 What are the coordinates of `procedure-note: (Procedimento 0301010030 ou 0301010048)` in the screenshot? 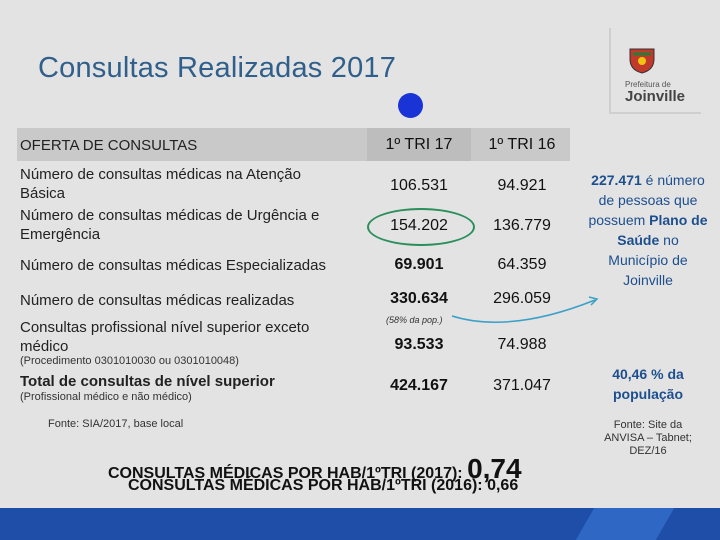 It's located at (129, 361).